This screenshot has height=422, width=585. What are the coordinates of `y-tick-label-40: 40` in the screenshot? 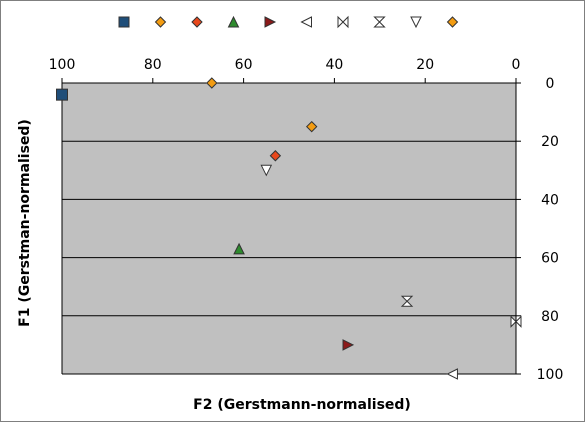 It's located at (550, 200).